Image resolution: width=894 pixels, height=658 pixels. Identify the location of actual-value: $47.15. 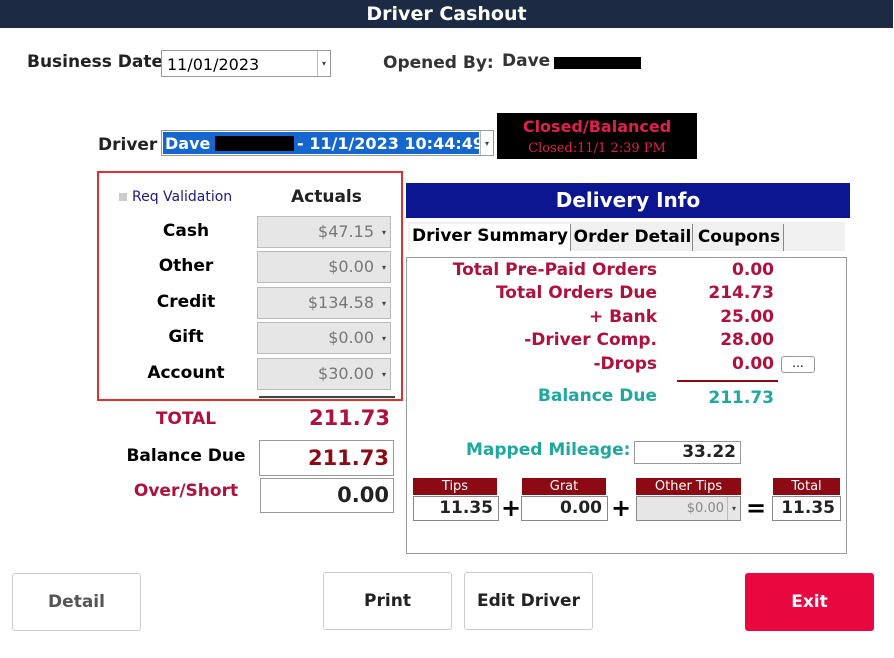
(346, 231).